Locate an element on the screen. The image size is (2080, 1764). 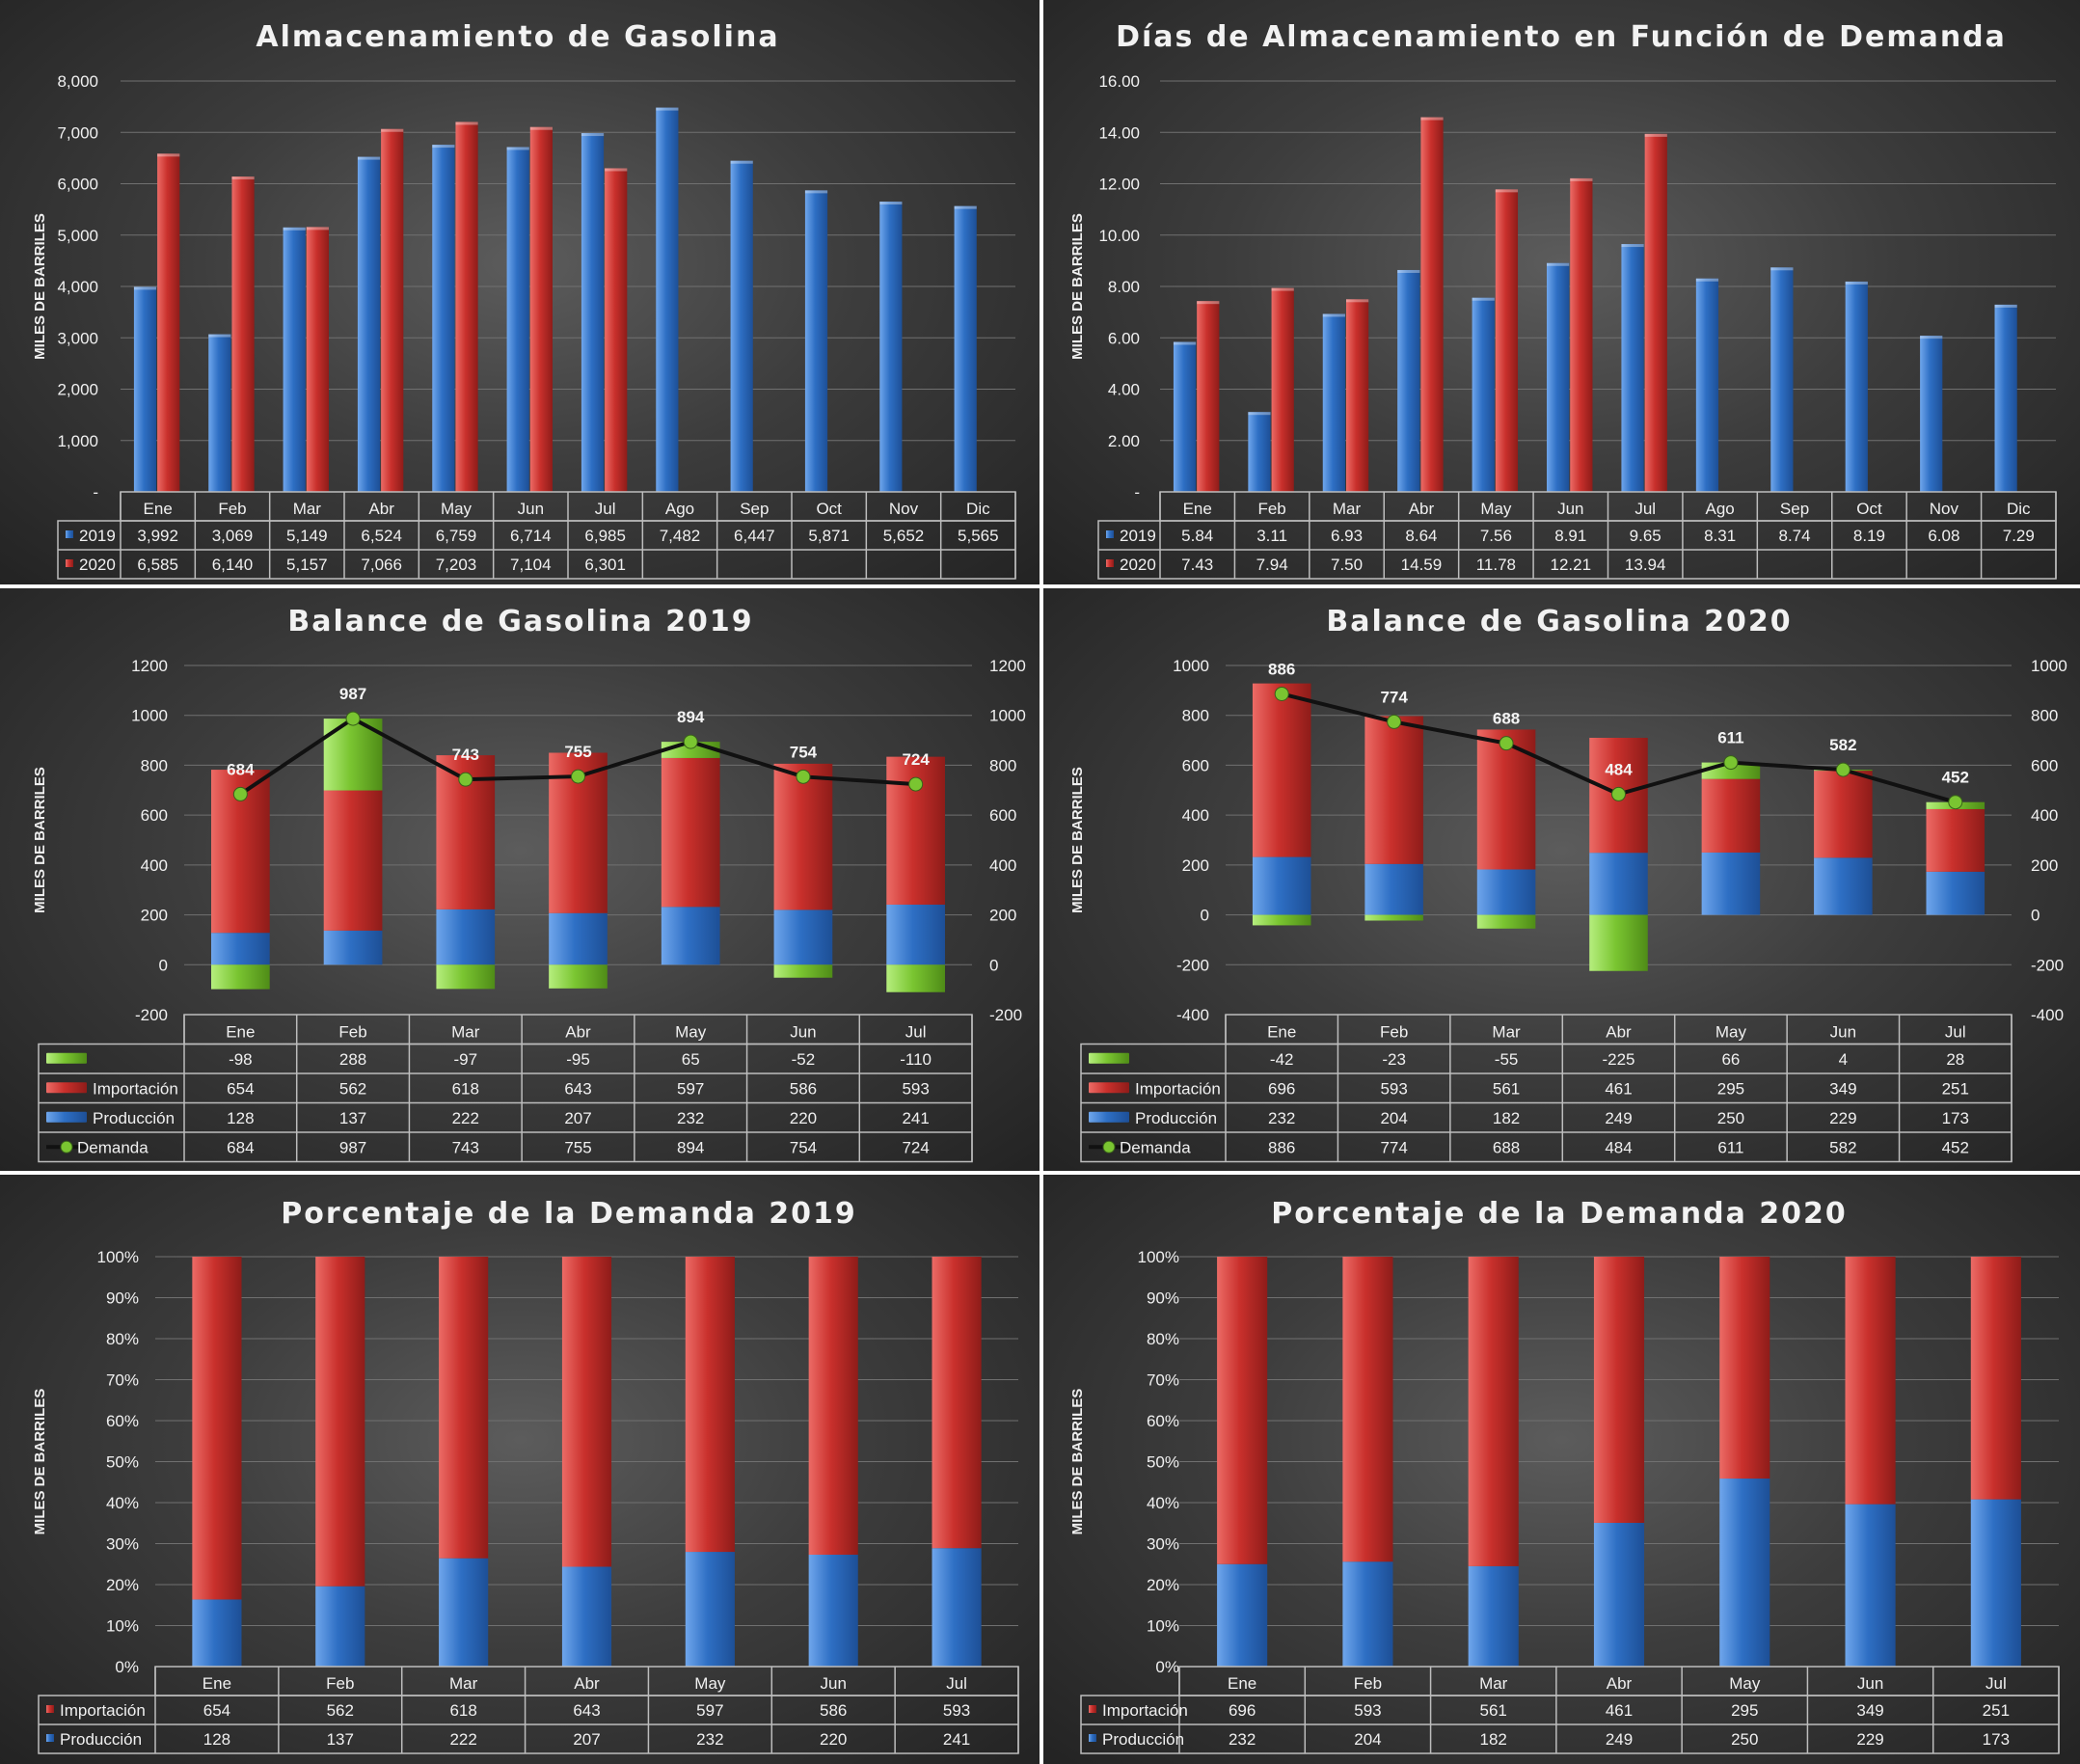
table-value: 173 is located at coordinates (1955, 1118).